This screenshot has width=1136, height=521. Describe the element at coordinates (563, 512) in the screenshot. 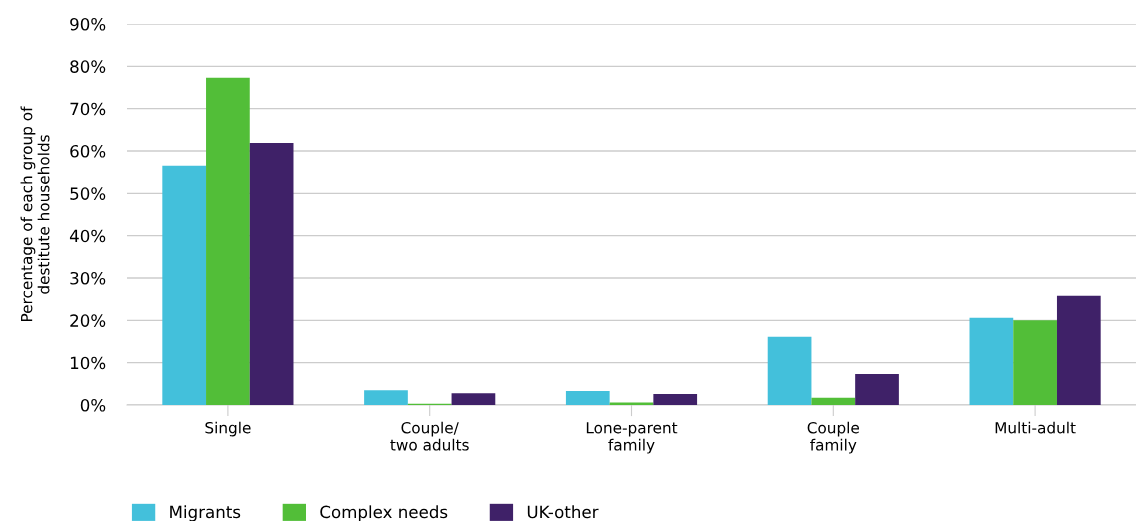

I see `legend-label: UK-other` at that location.